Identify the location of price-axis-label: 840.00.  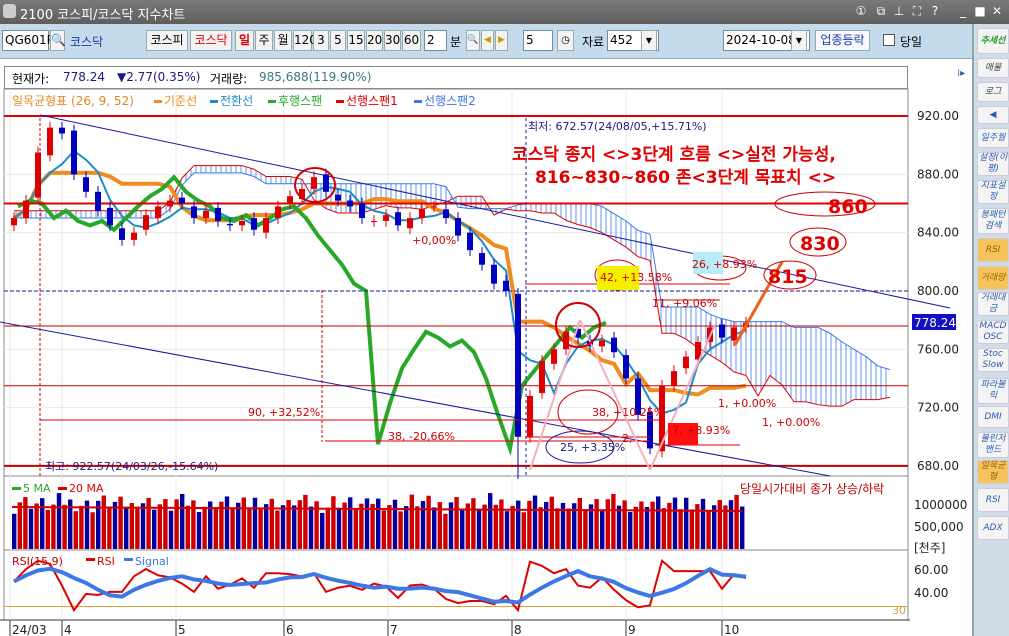
(938, 233).